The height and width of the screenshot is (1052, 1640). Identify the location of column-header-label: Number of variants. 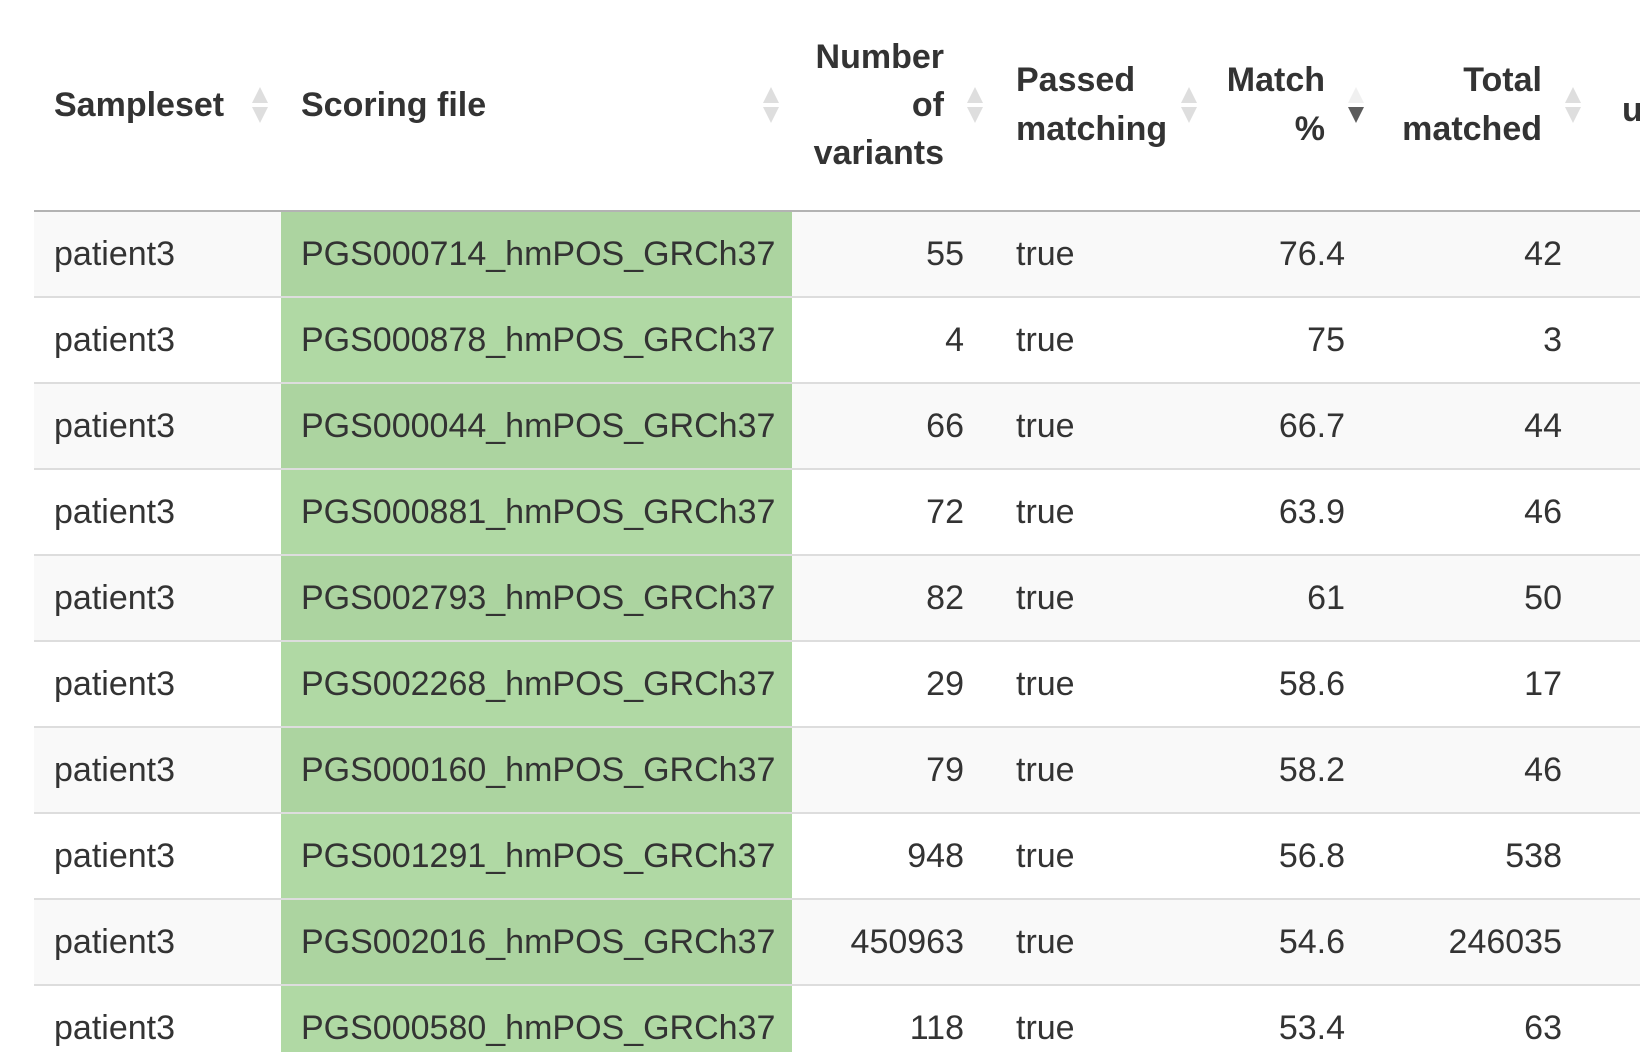
(878, 105).